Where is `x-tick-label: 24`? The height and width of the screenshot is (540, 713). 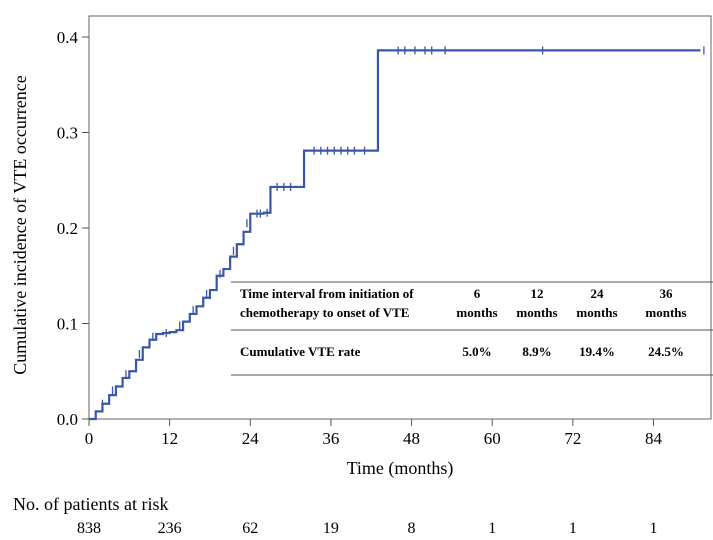 x-tick-label: 24 is located at coordinates (251, 438).